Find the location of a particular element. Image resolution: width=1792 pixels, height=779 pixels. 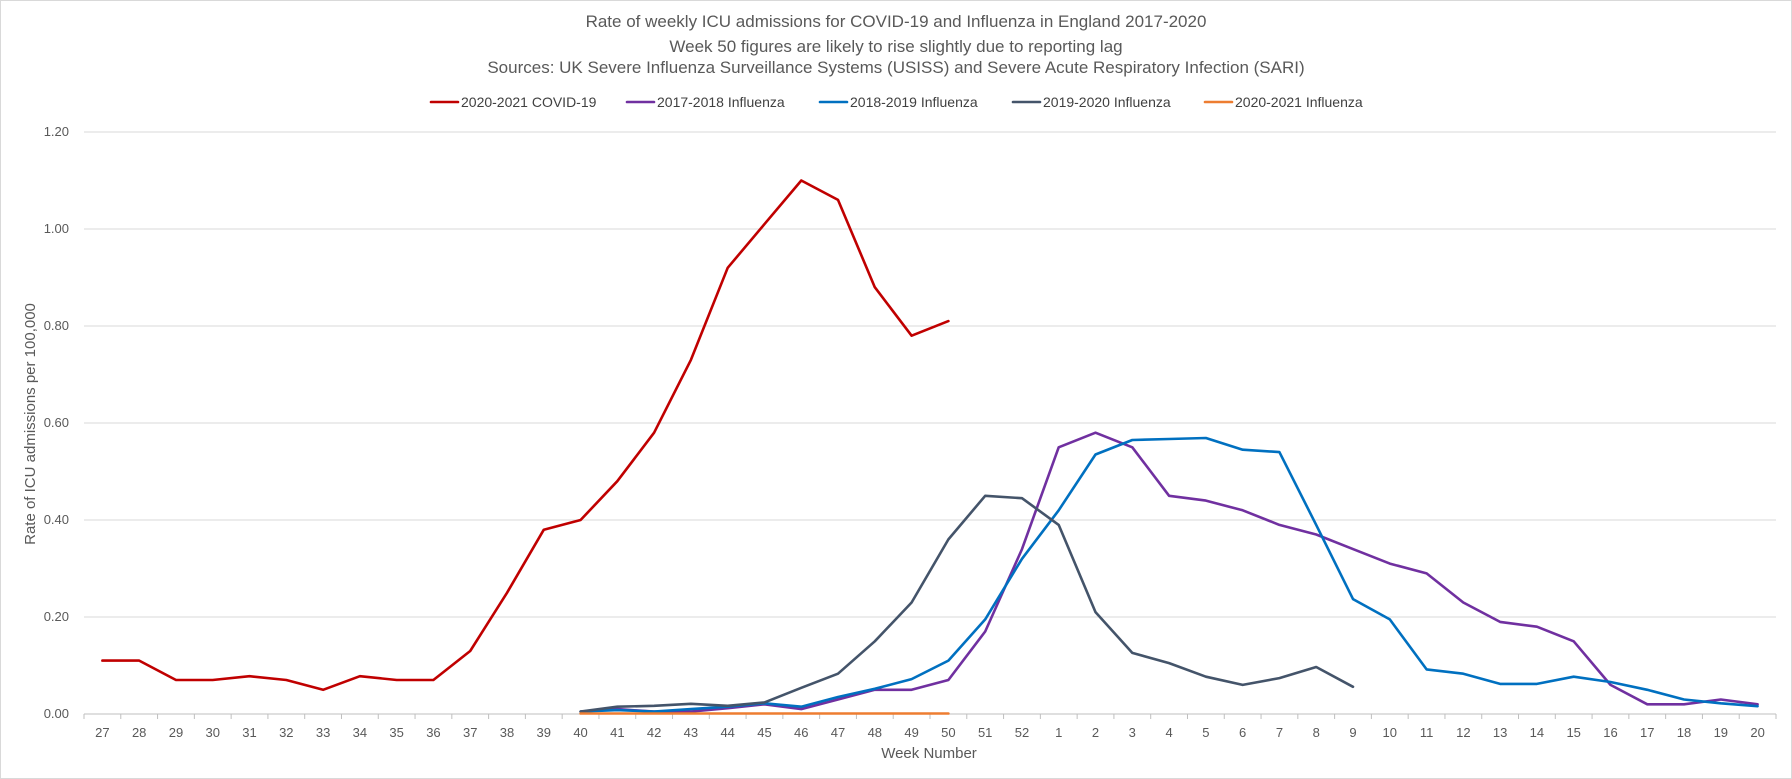

x-tick-label: 29 is located at coordinates (176, 732).